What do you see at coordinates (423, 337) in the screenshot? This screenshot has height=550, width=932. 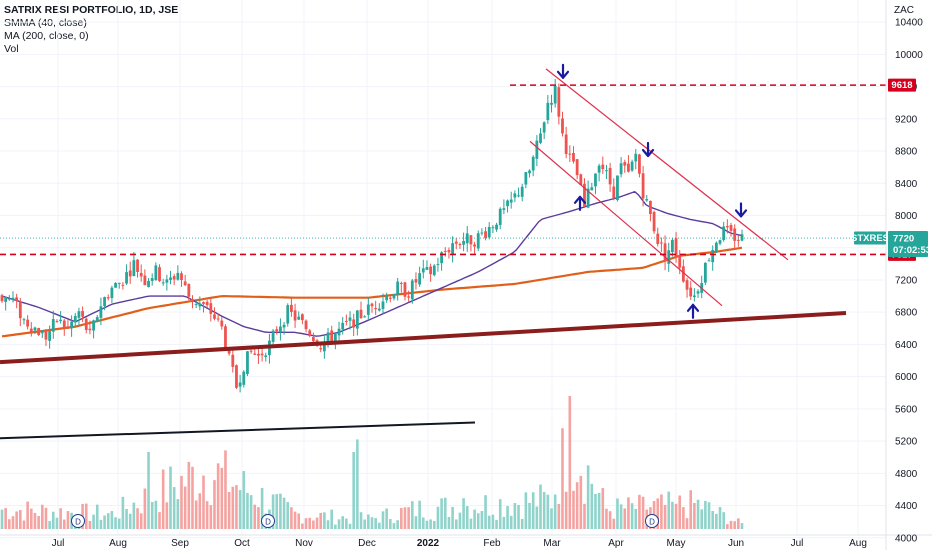 I see `support-trendline` at bounding box center [423, 337].